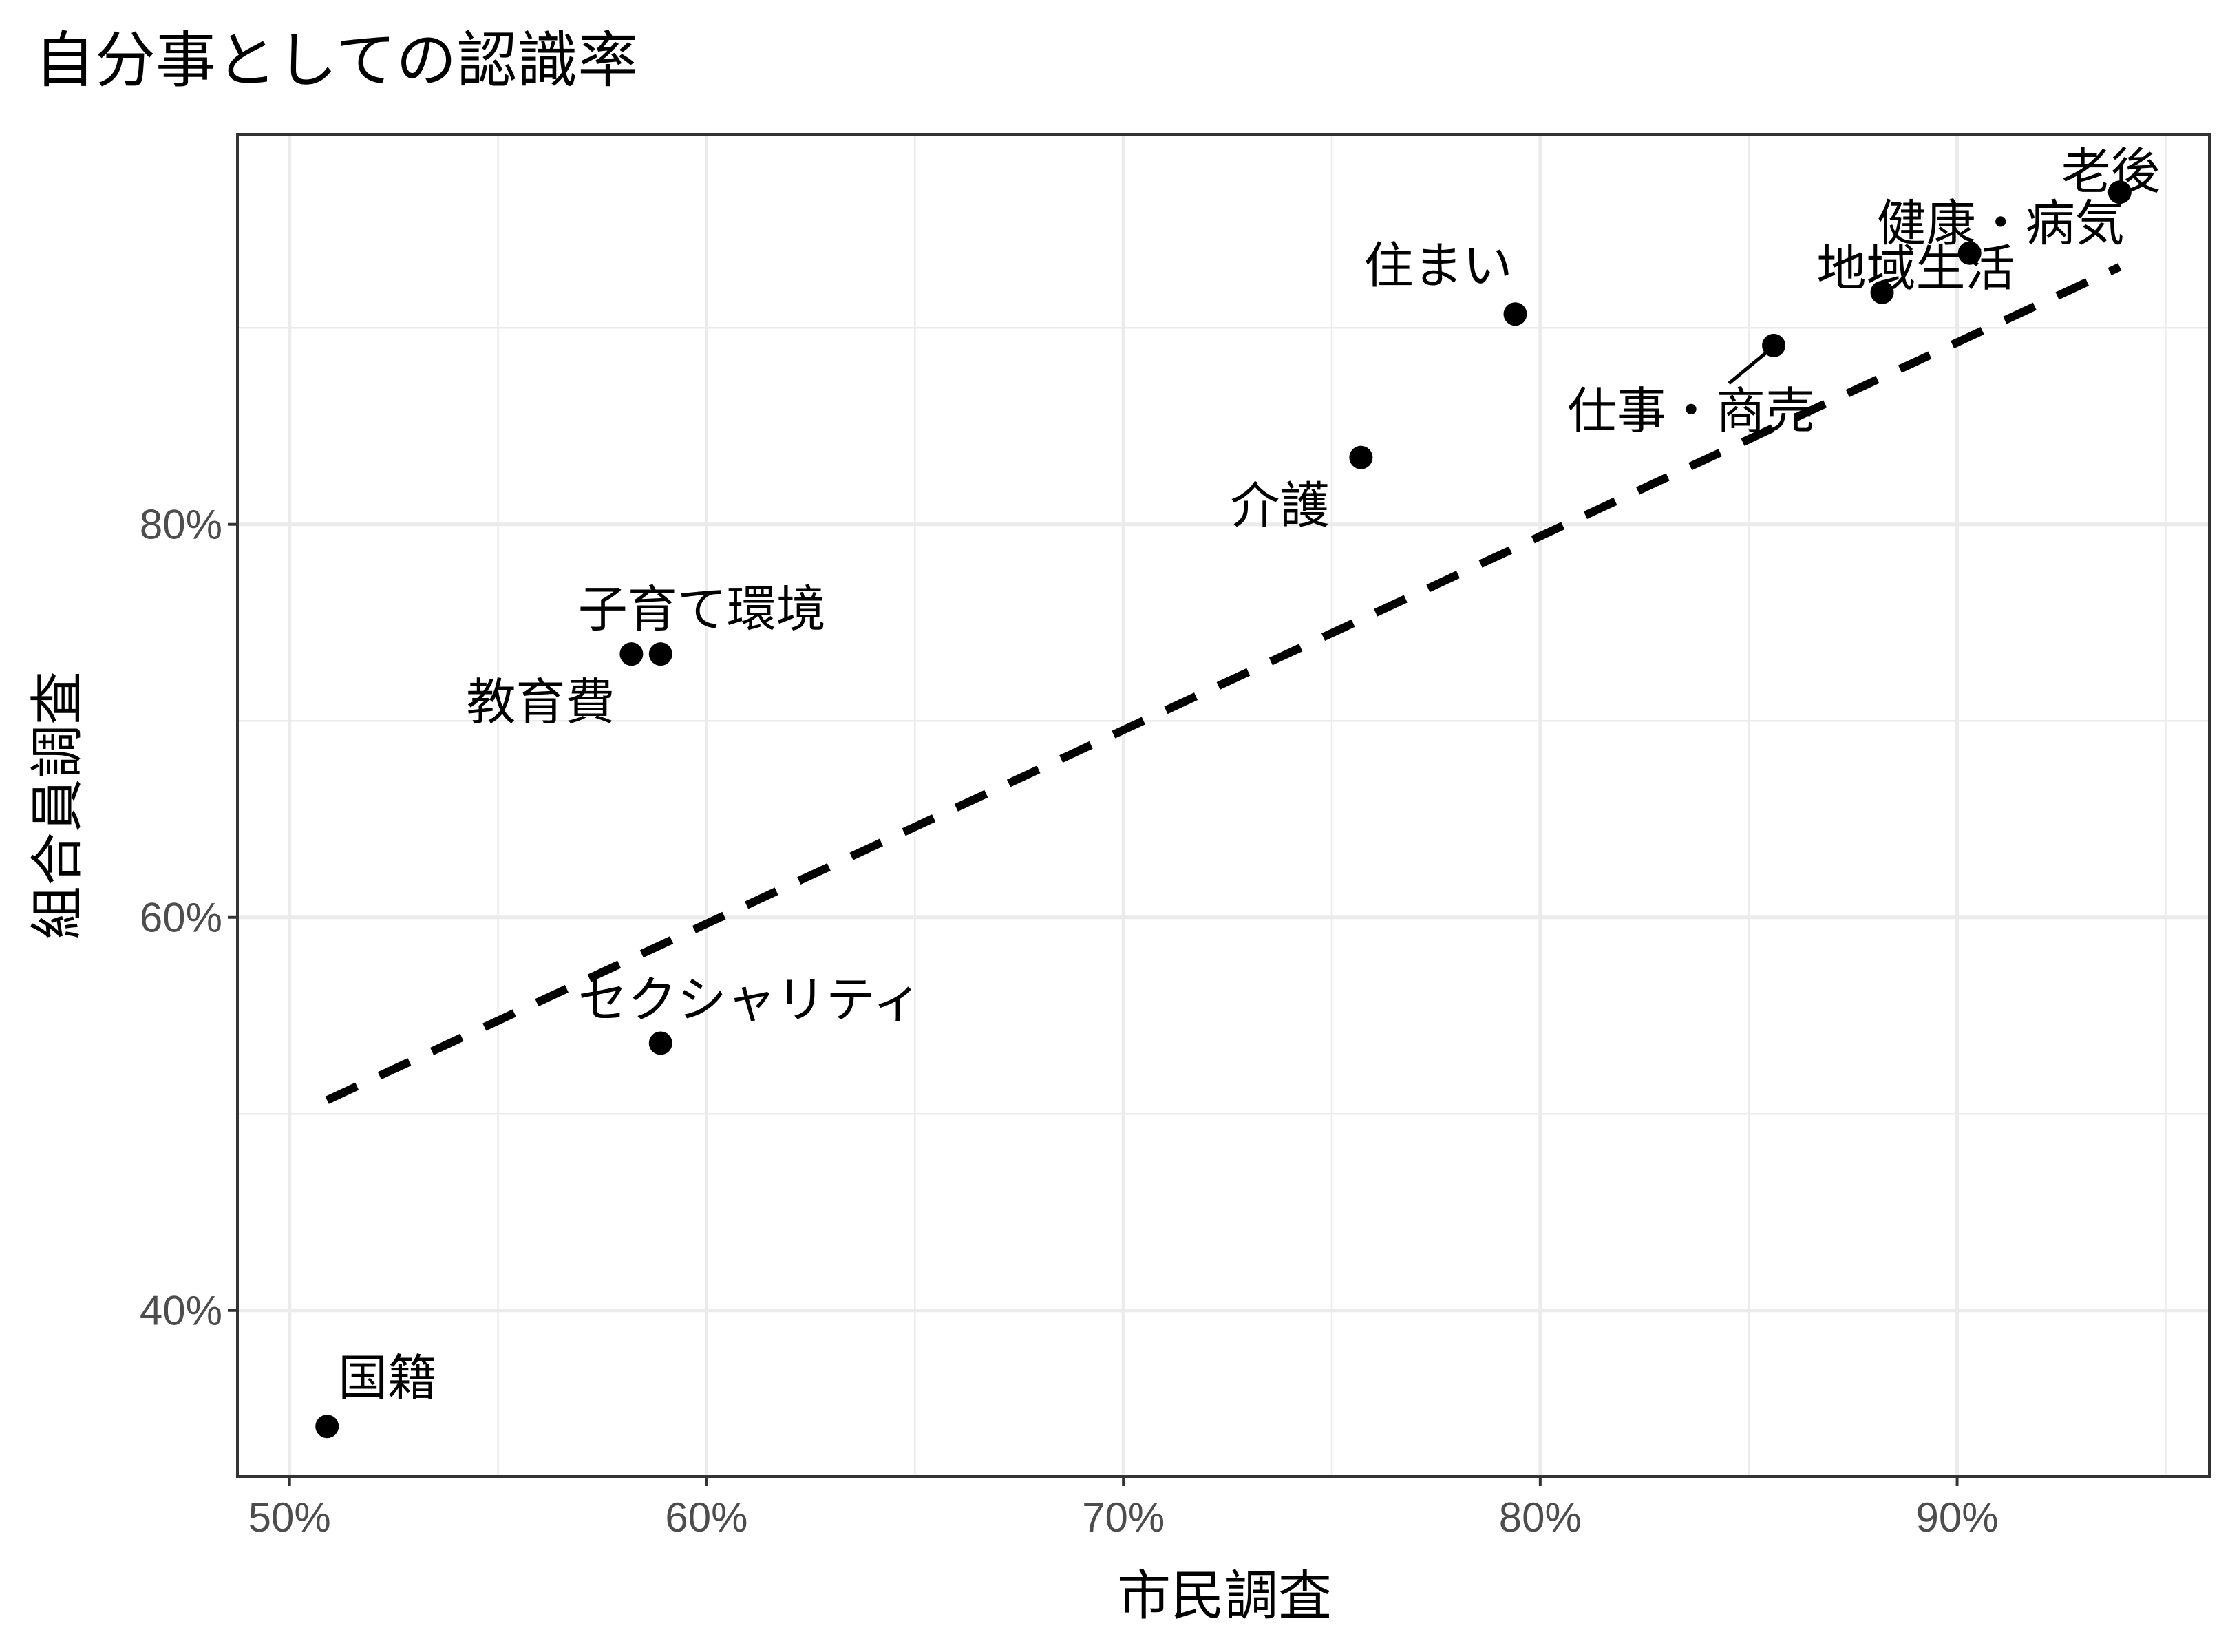 This screenshot has height=1652, width=2230. I want to click on y-axis: 40% 60% 80%, so click(188, 918).